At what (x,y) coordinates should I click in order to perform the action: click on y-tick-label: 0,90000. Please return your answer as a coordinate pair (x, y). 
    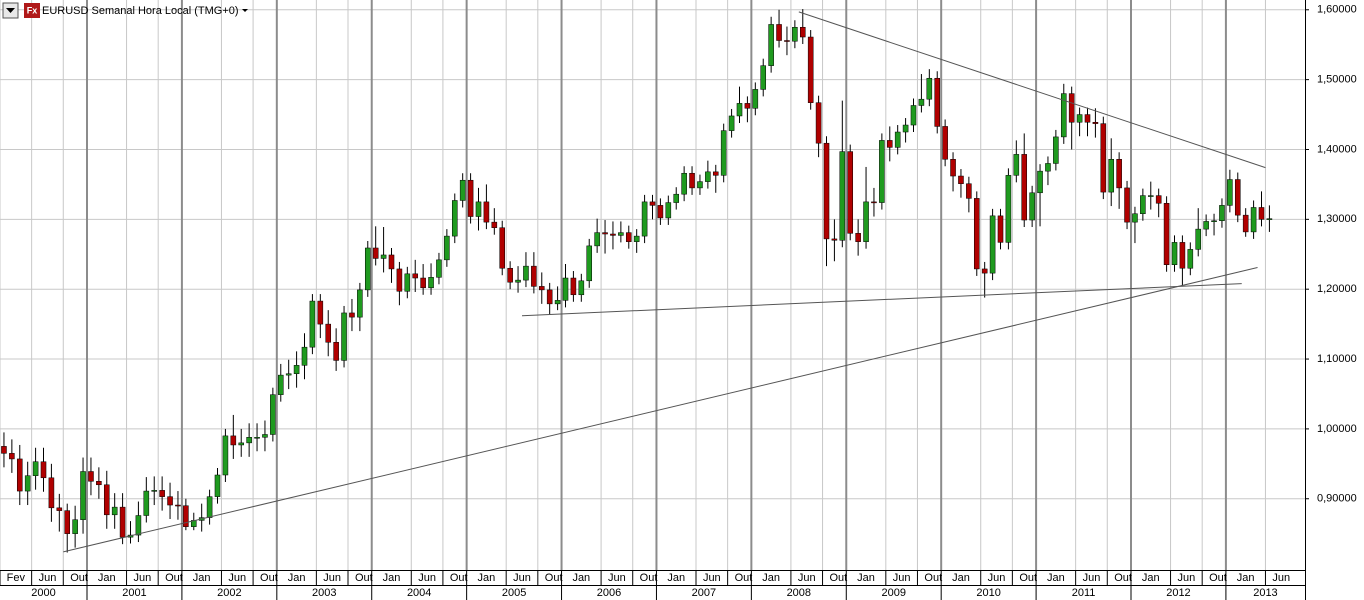
    Looking at the image, I should click on (1337, 499).